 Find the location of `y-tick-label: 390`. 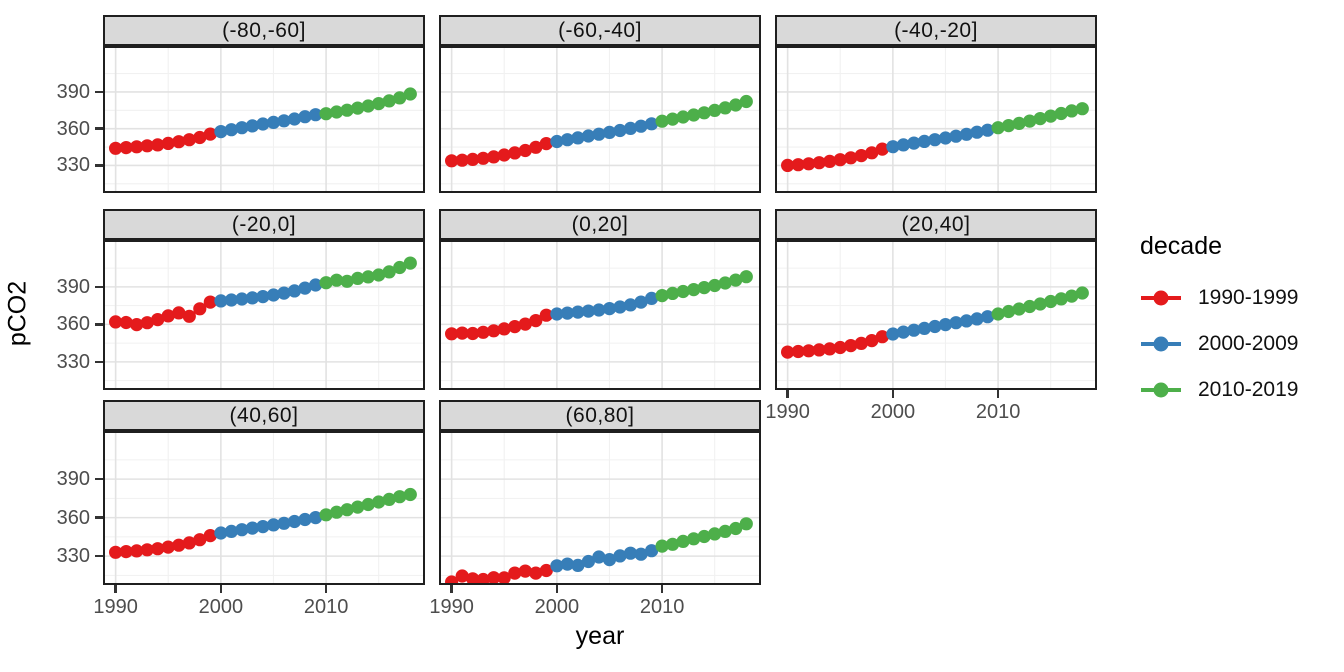

y-tick-label: 390 is located at coordinates (73, 286).